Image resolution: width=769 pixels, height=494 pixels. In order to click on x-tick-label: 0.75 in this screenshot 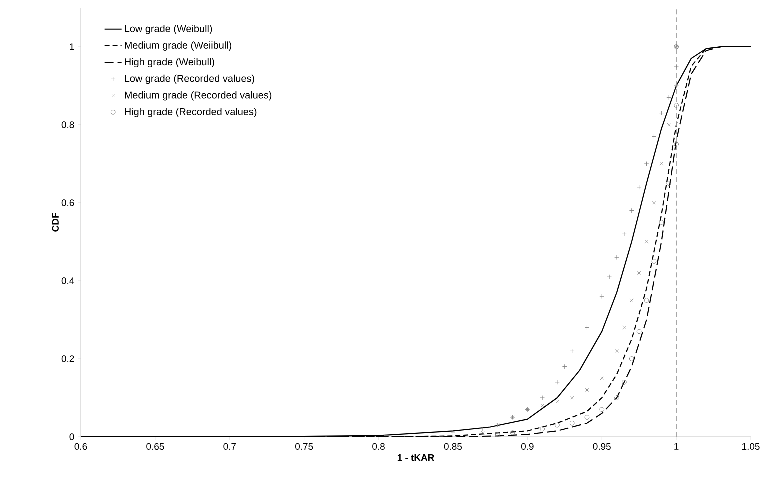, I will do `click(305, 446)`.